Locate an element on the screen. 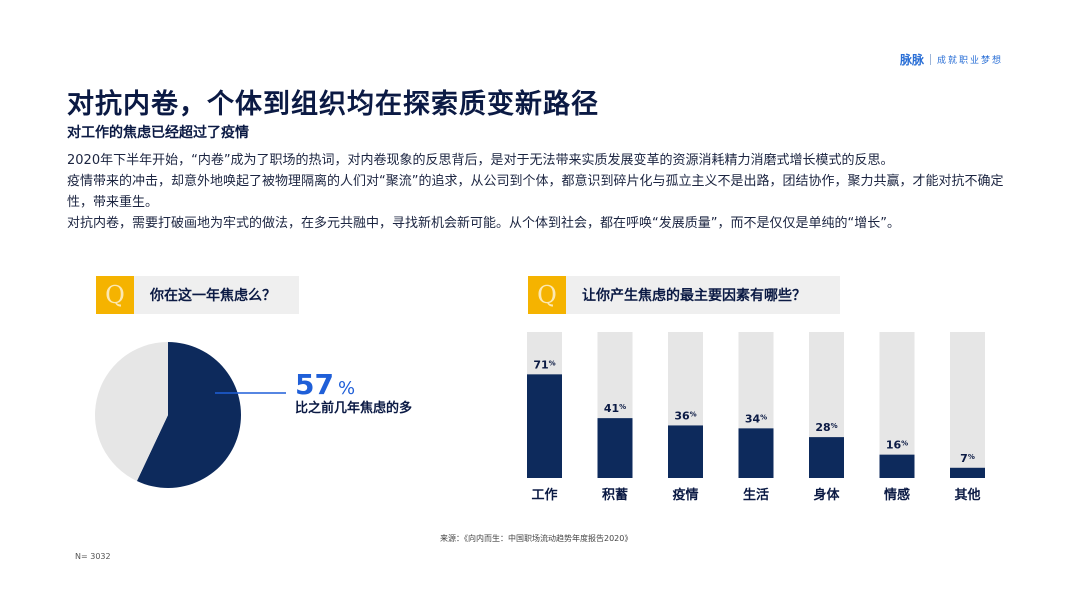  bar-value-label: 41% is located at coordinates (615, 408).